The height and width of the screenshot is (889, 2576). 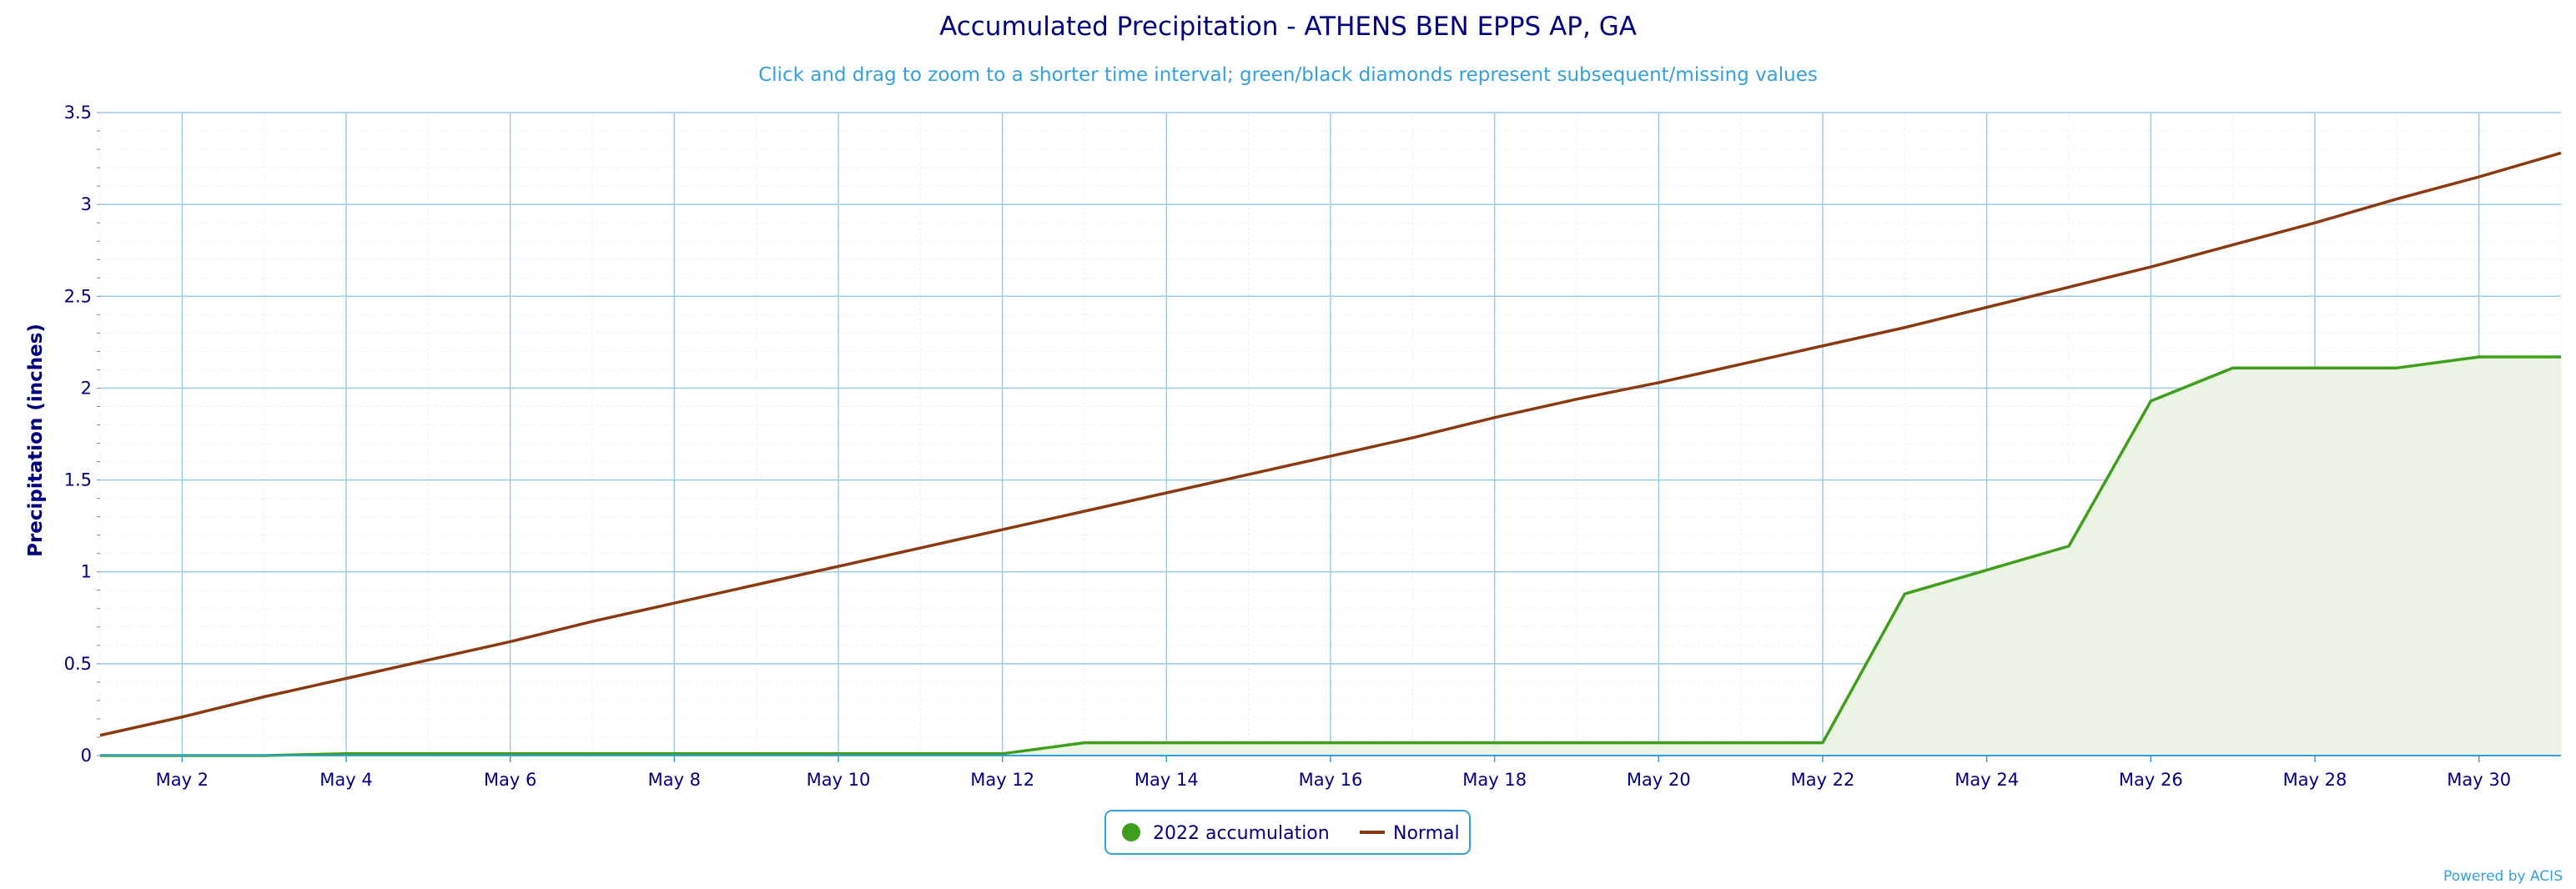 What do you see at coordinates (1331, 780) in the screenshot?
I see `x-tick-label: May 16` at bounding box center [1331, 780].